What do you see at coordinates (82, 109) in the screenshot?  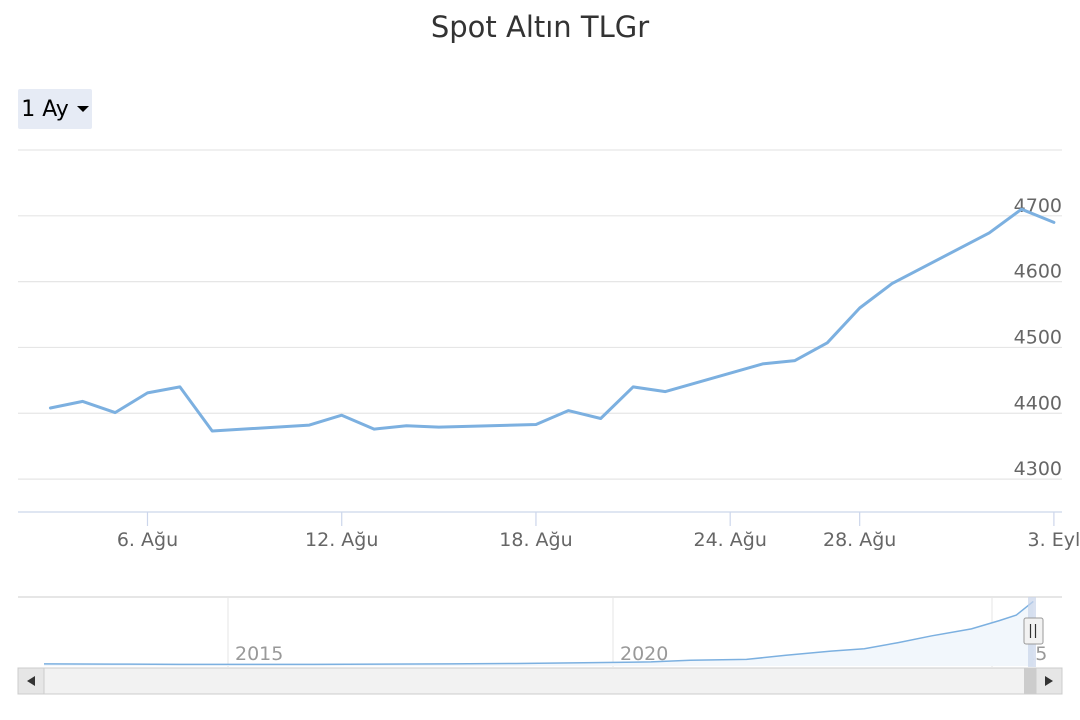 I see `chevron-down-icon` at bounding box center [82, 109].